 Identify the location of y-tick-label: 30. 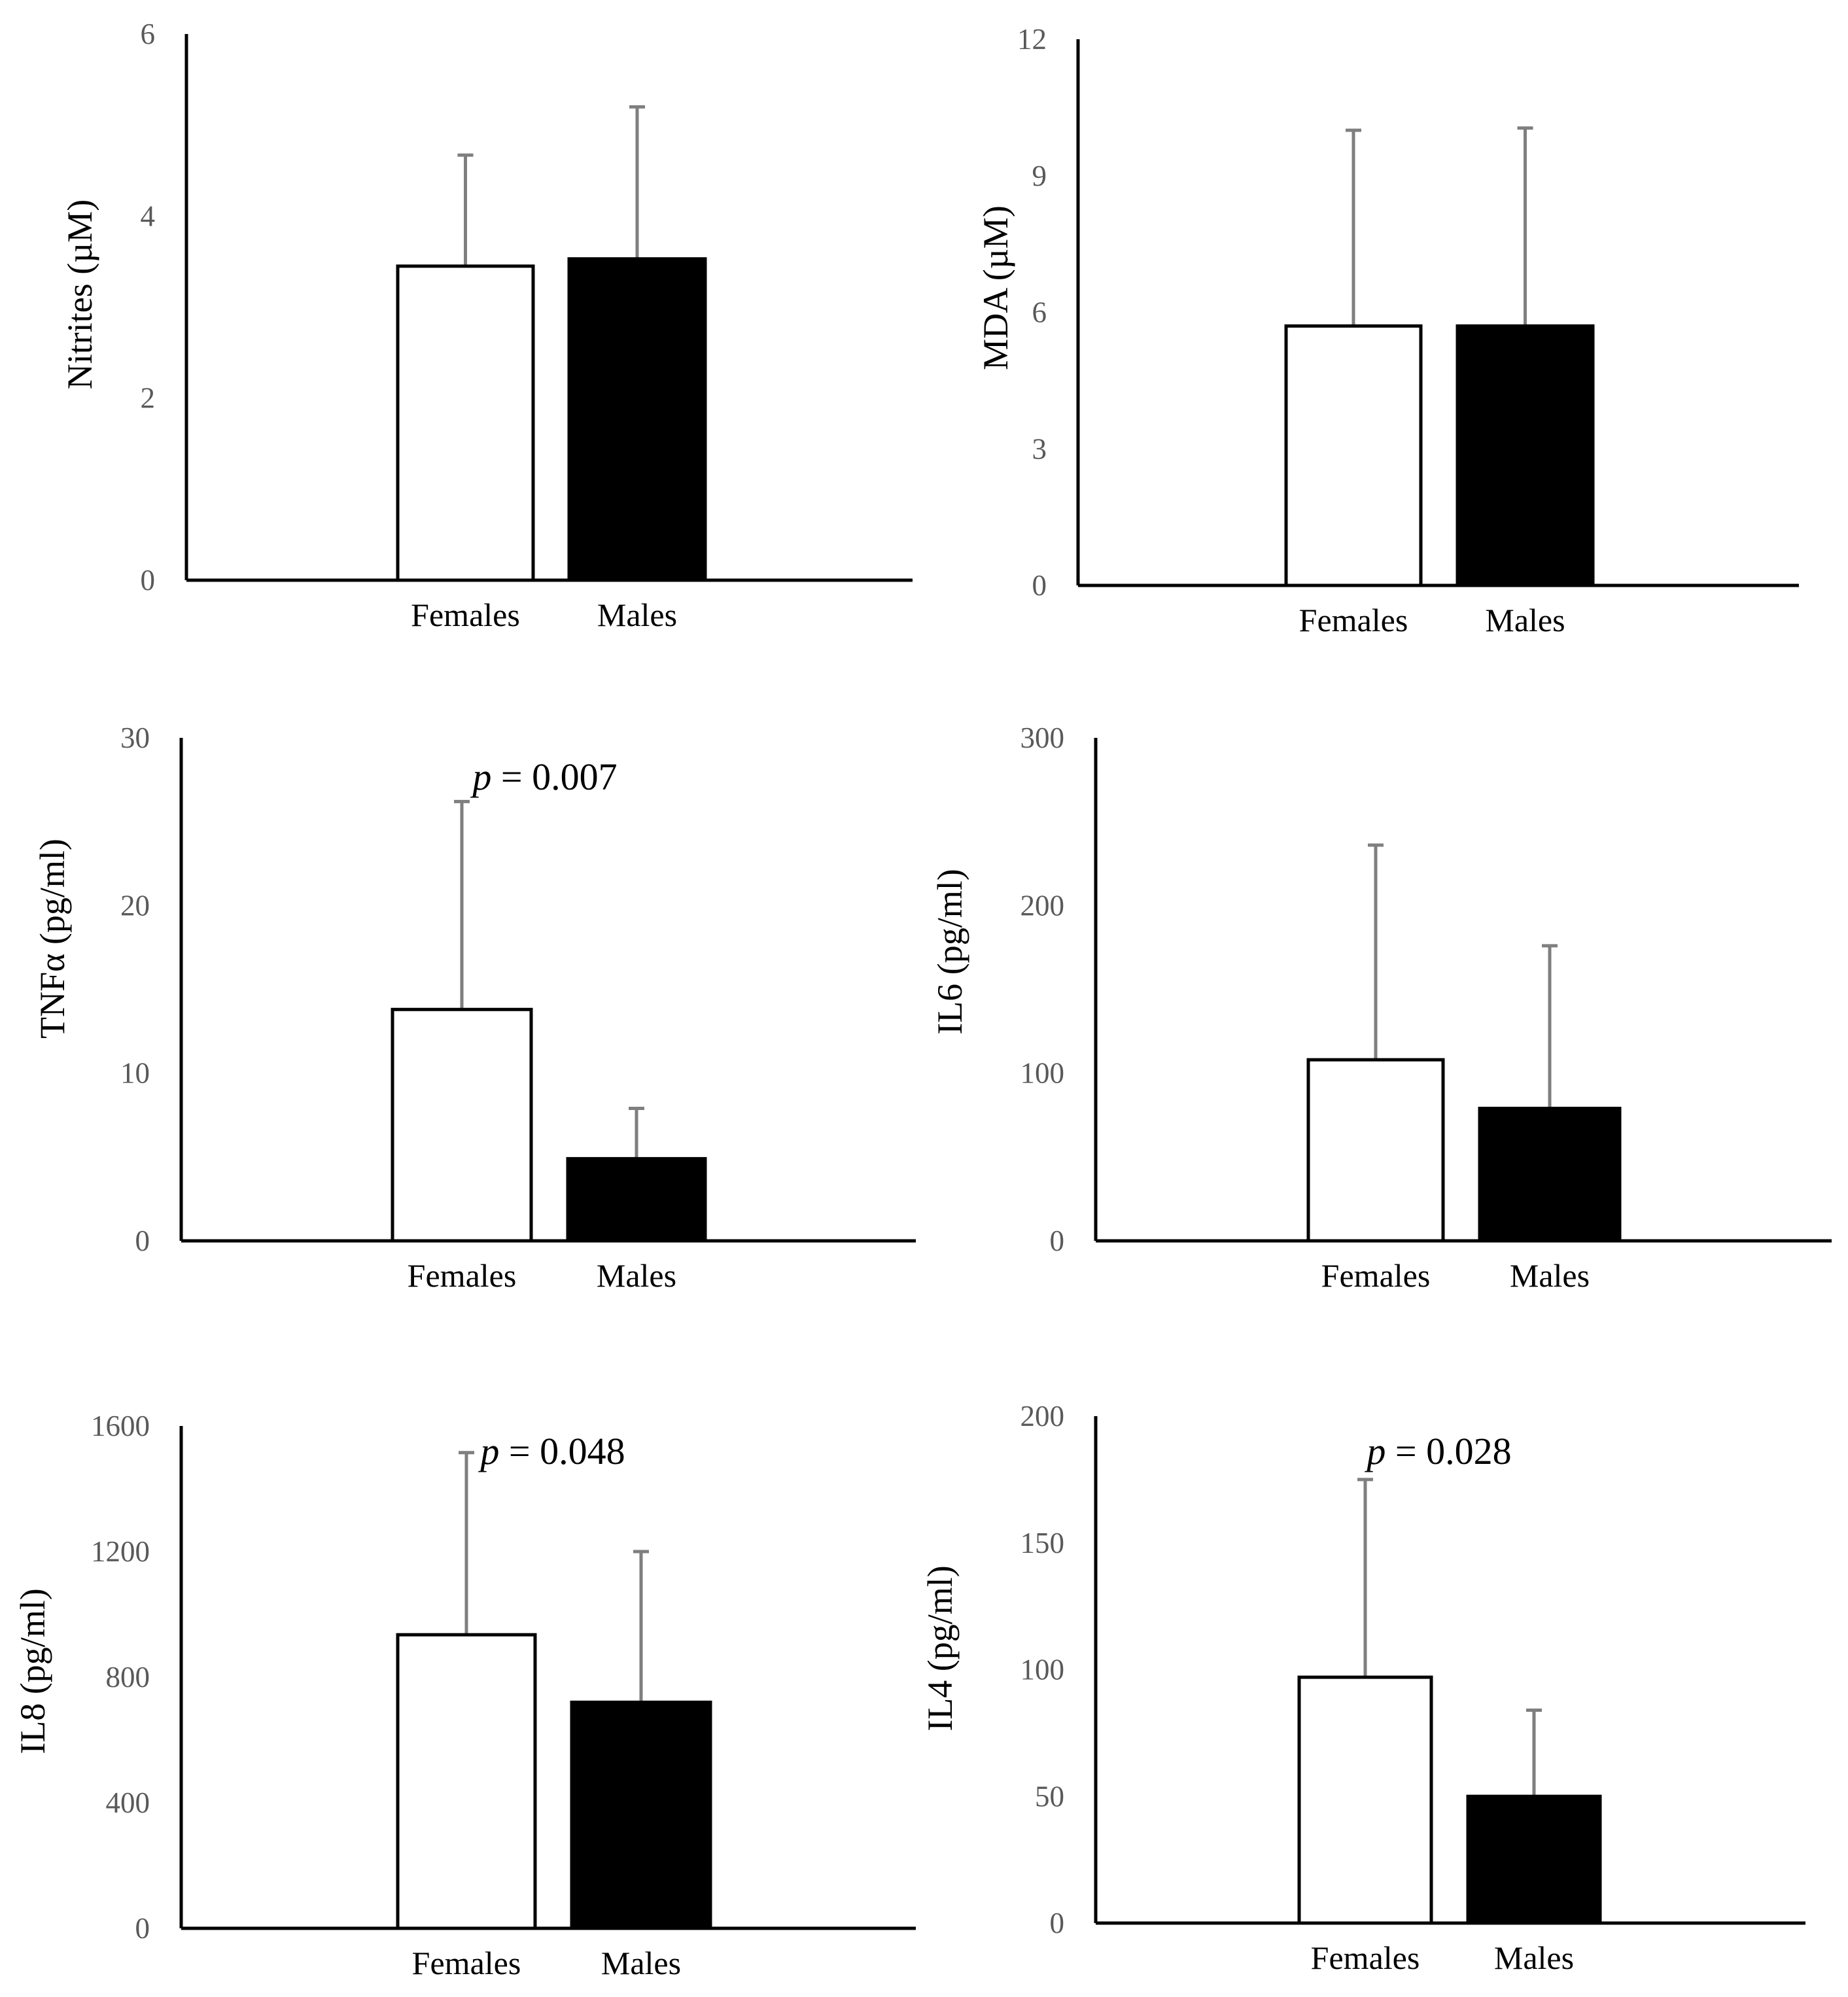
(135, 737).